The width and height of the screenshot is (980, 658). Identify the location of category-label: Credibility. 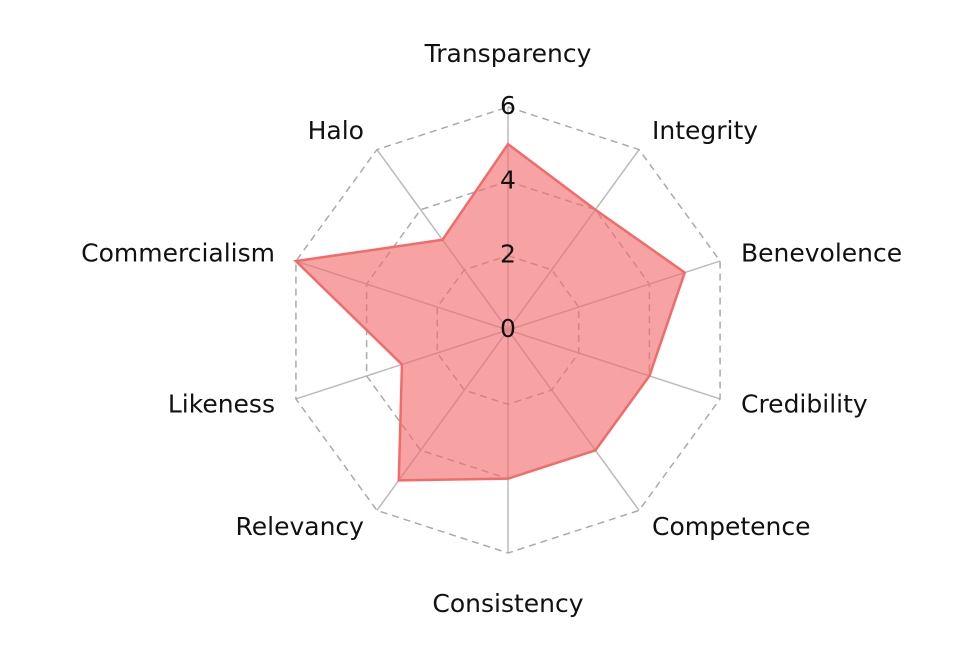
(804, 404).